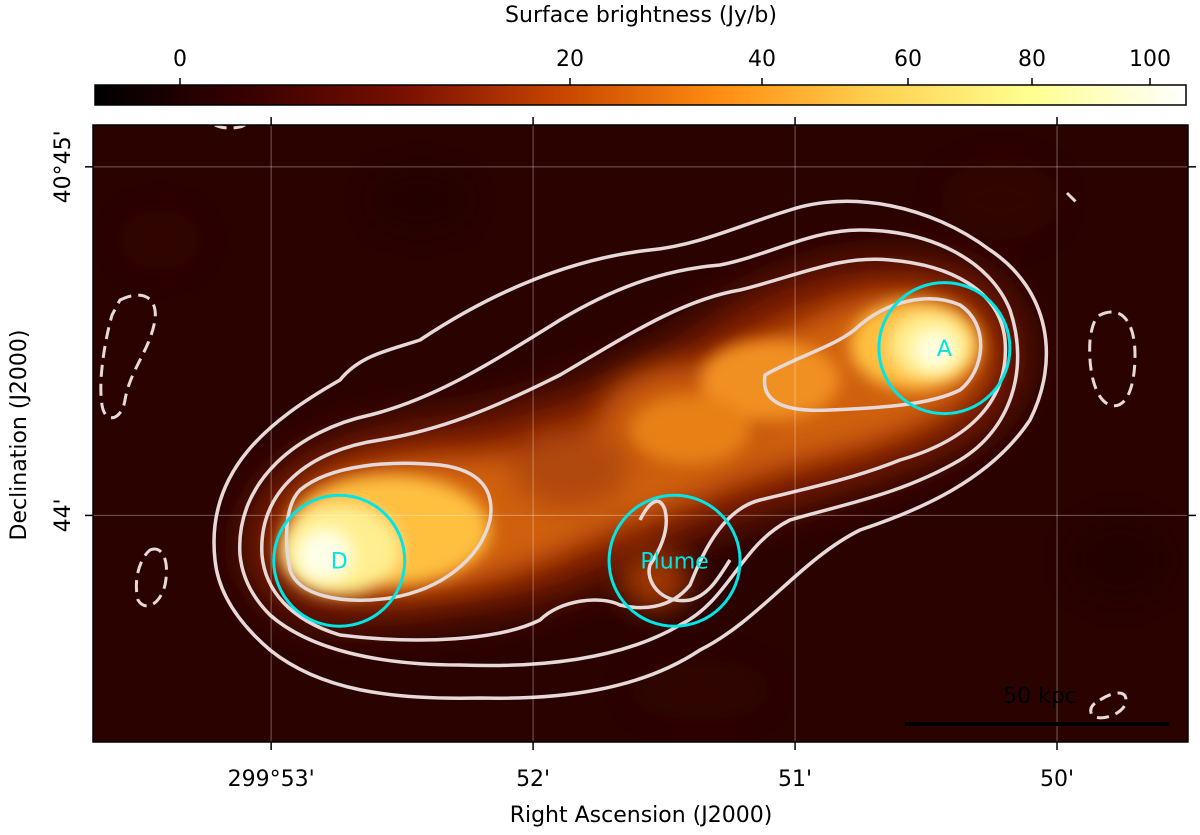  Describe the element at coordinates (63, 166) in the screenshot. I see `y-tick-label: 40°45'` at that location.